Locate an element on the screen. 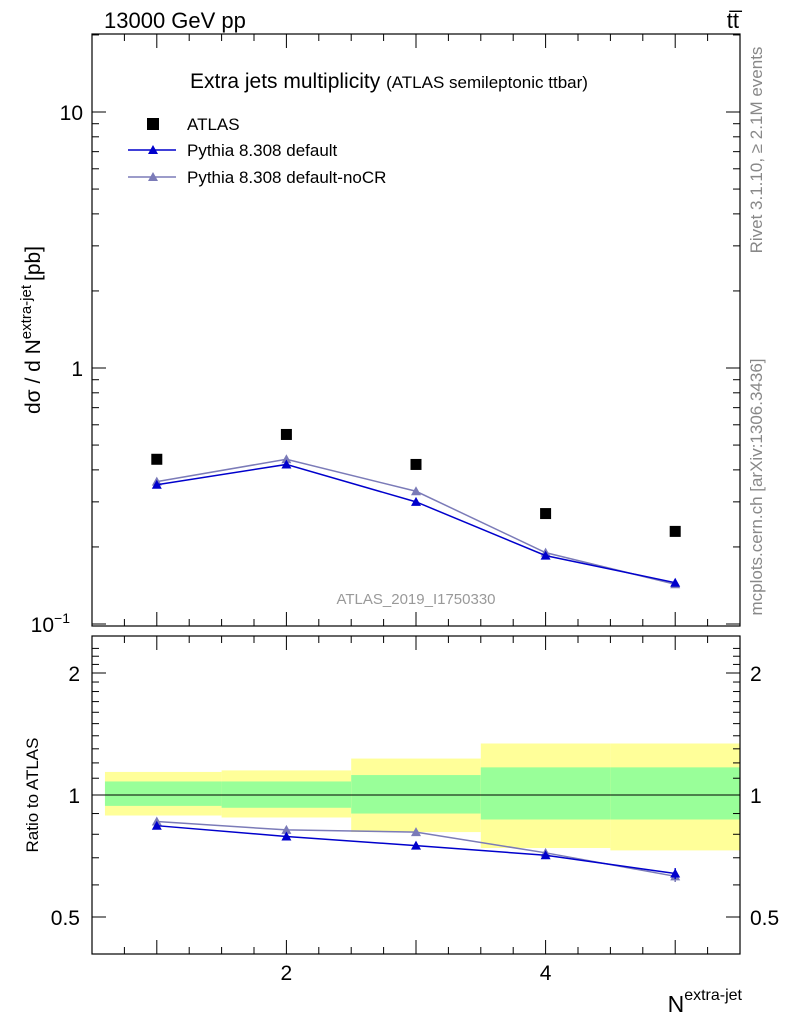 Image resolution: width=786 pixels, height=1024 pixels. chart-subtitle: (ATLAS semileptonic ttbar) is located at coordinates (487, 82).